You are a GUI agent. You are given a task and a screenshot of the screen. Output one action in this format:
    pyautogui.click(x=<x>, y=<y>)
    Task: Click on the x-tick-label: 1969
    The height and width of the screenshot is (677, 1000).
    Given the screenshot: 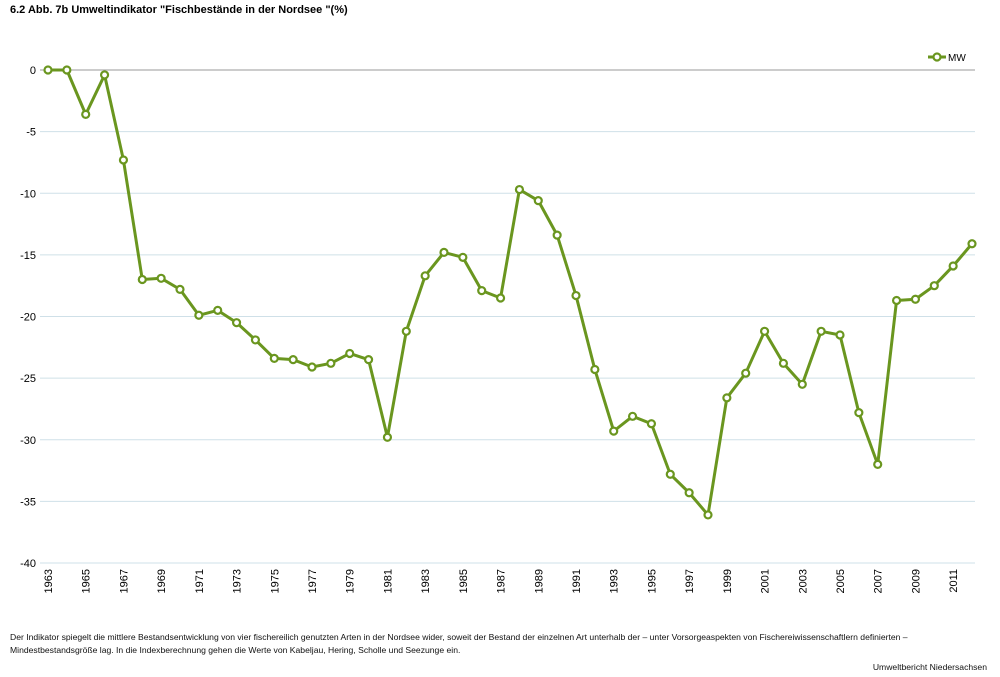 What is the action you would take?
    pyautogui.click(x=162, y=581)
    